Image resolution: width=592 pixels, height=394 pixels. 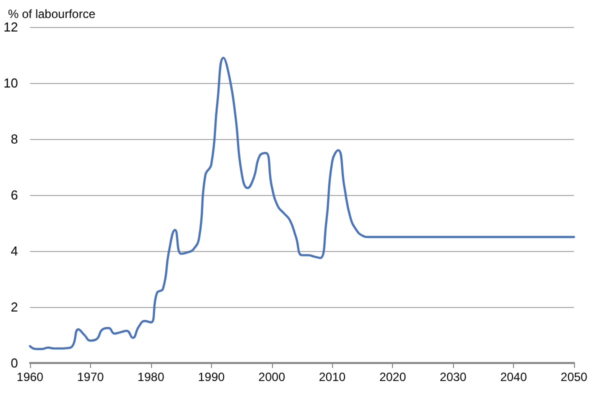 What do you see at coordinates (30, 377) in the screenshot?
I see `x-tick-label: 1960` at bounding box center [30, 377].